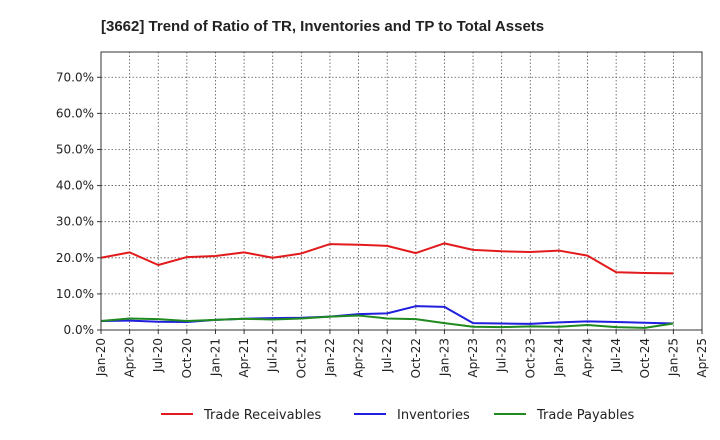 The width and height of the screenshot is (720, 440). I want to click on y-tick-label: 20.0%, so click(75, 258).